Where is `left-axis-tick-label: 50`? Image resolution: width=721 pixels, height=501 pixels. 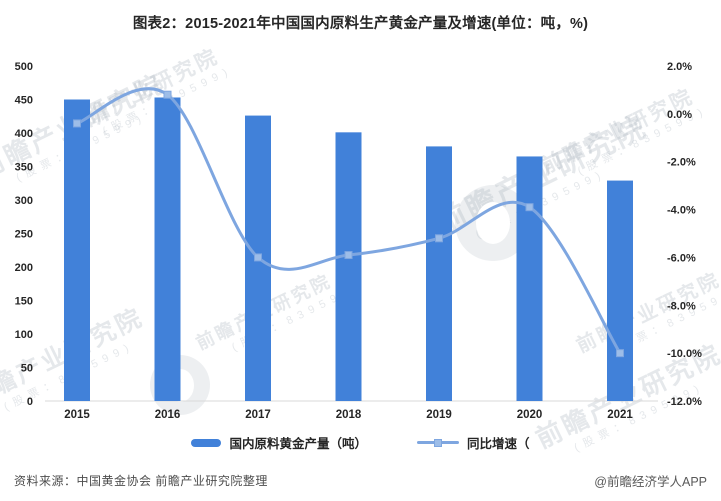 left-axis-tick-label: 50 is located at coordinates (27, 369).